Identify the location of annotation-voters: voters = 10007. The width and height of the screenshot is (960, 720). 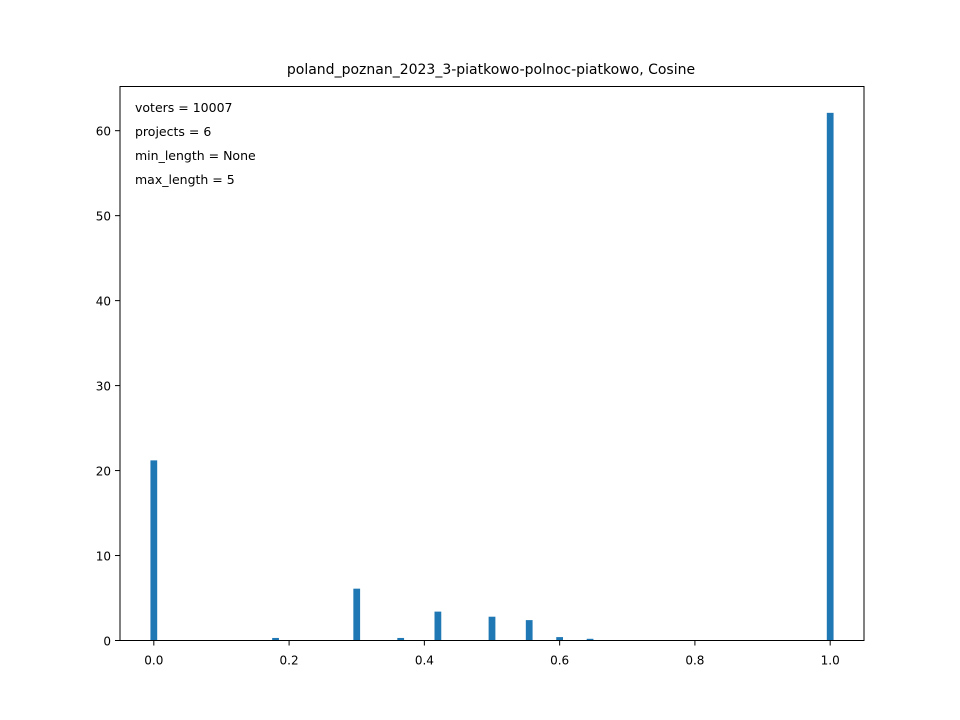
(183, 107).